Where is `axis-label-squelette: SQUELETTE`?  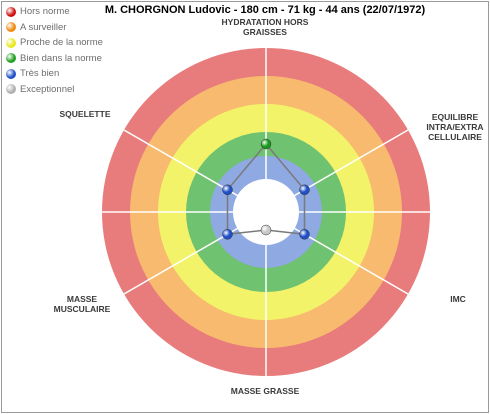 axis-label-squelette: SQUELETTE is located at coordinates (85, 114).